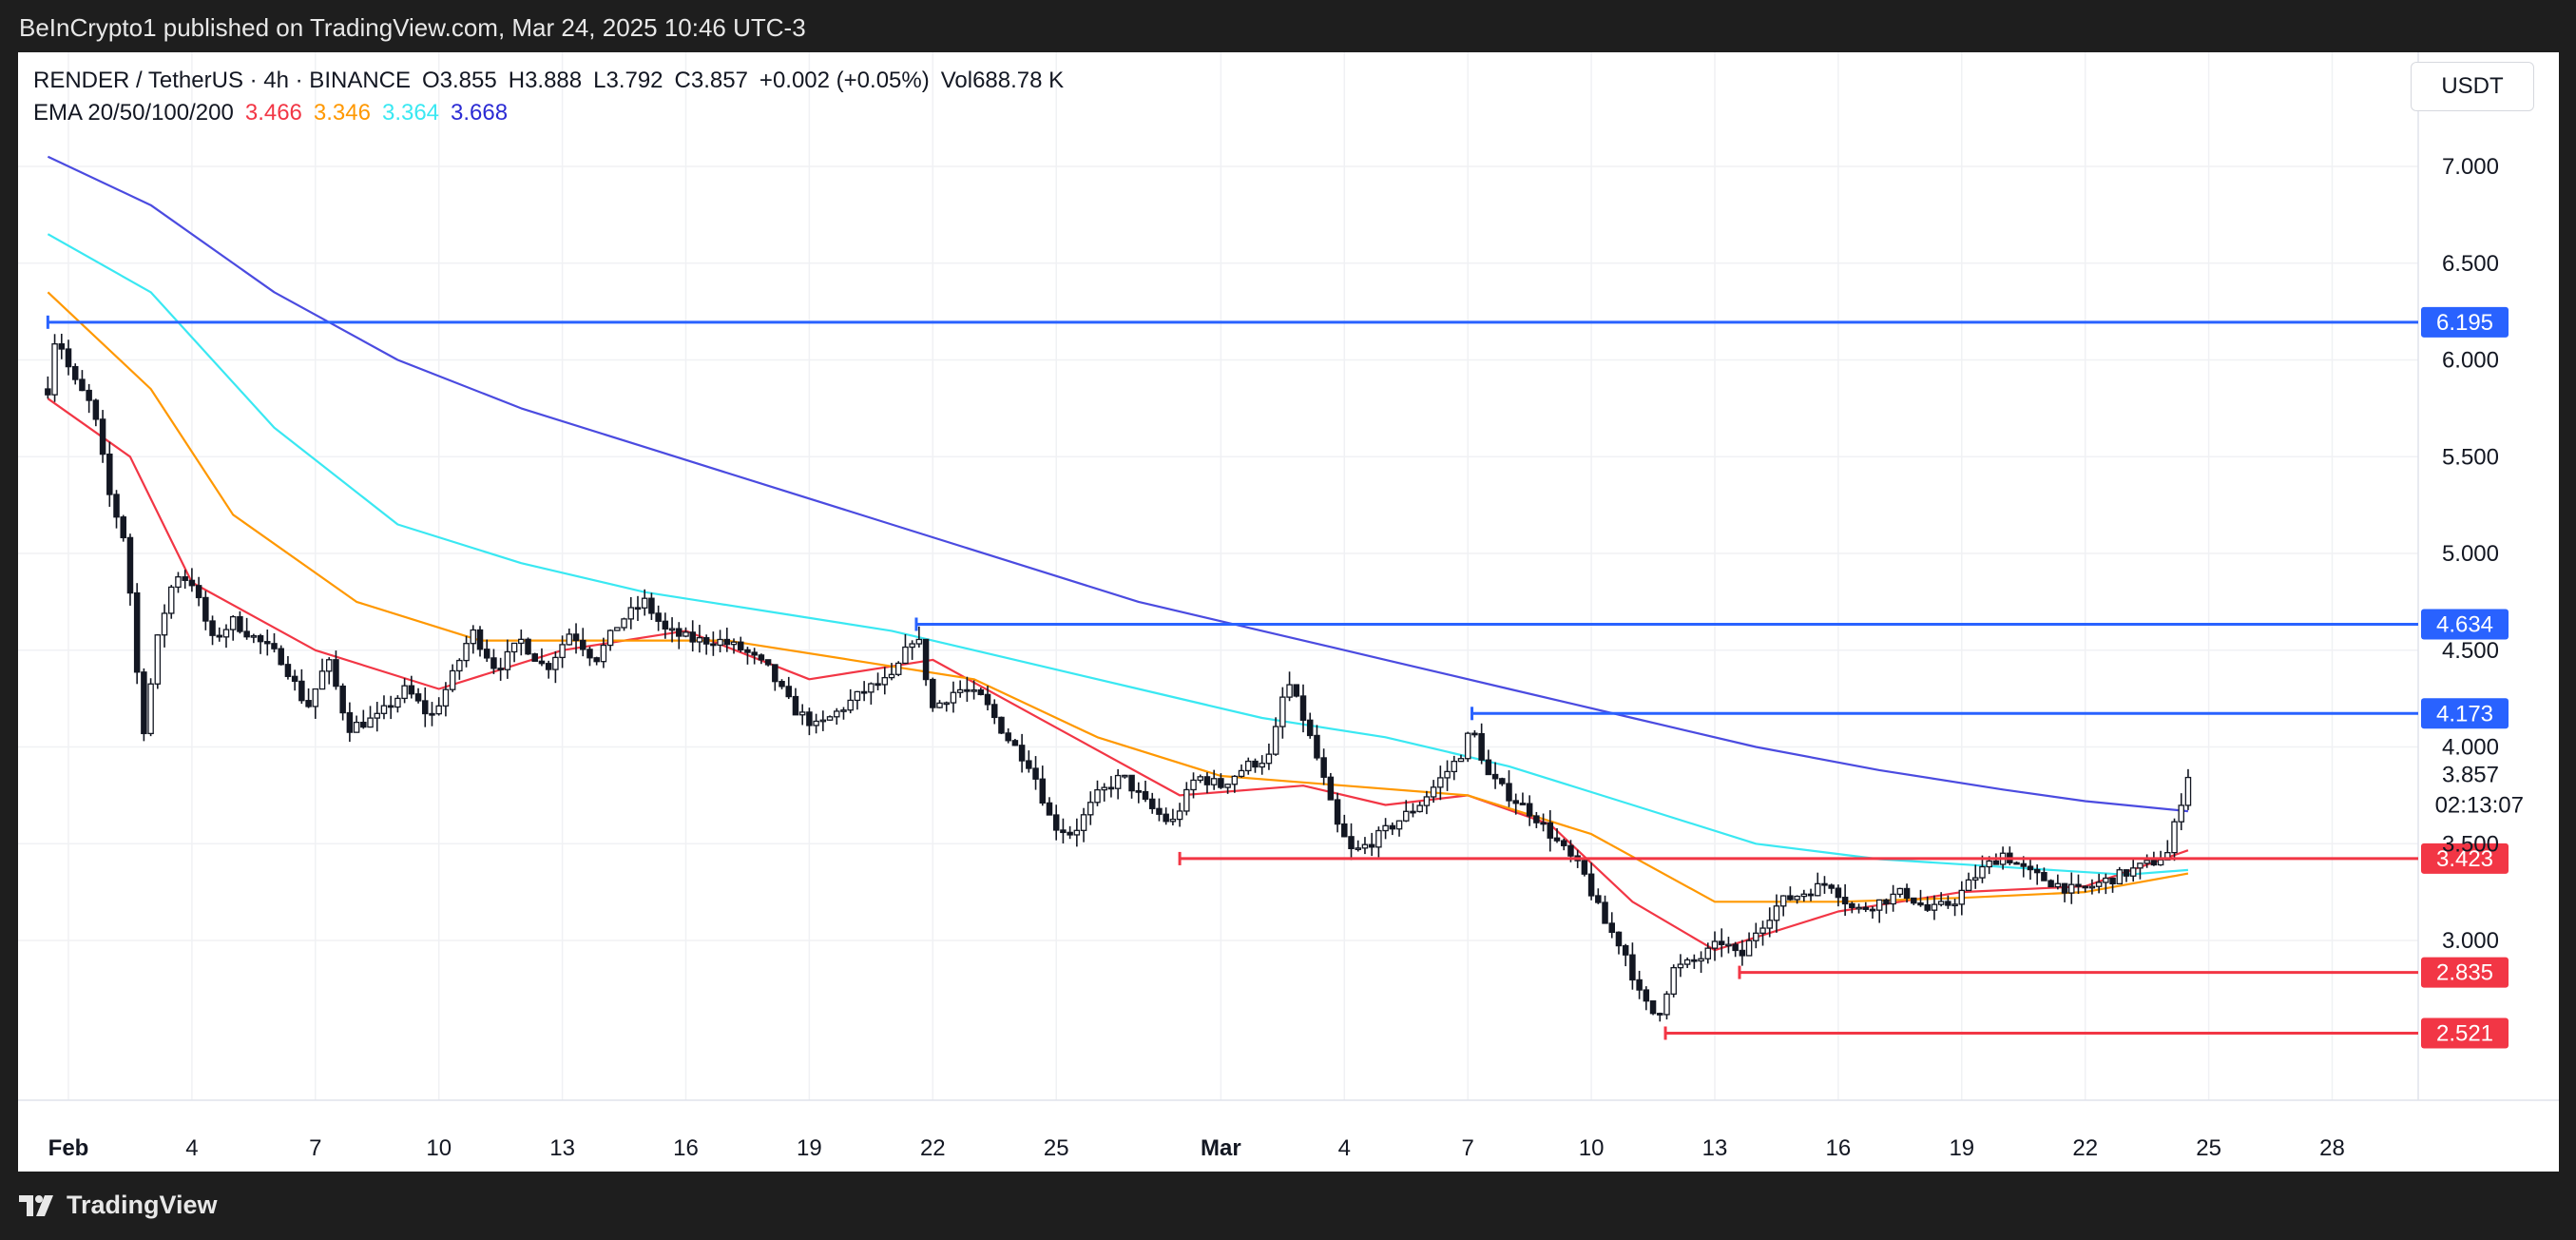 This screenshot has width=2576, height=1240. Describe the element at coordinates (2085, 1148) in the screenshot. I see `x-tick-label: 22` at that location.